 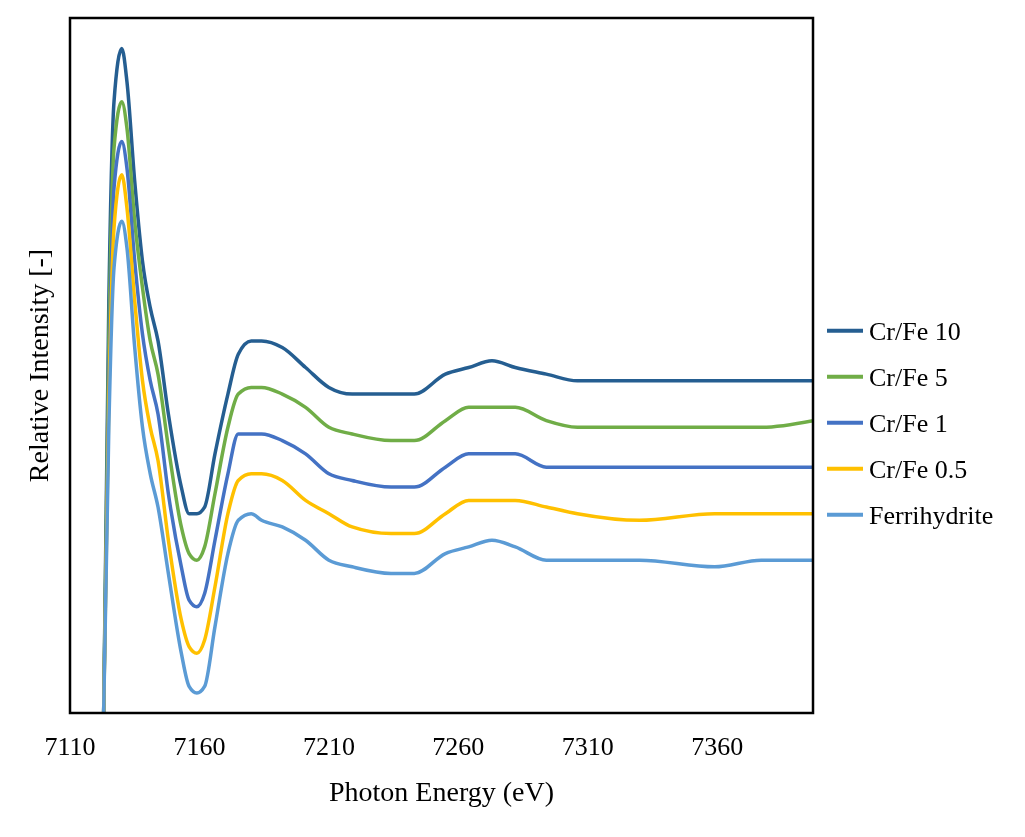 I want to click on legend-label: Cr/Fe 10, so click(x=915, y=331).